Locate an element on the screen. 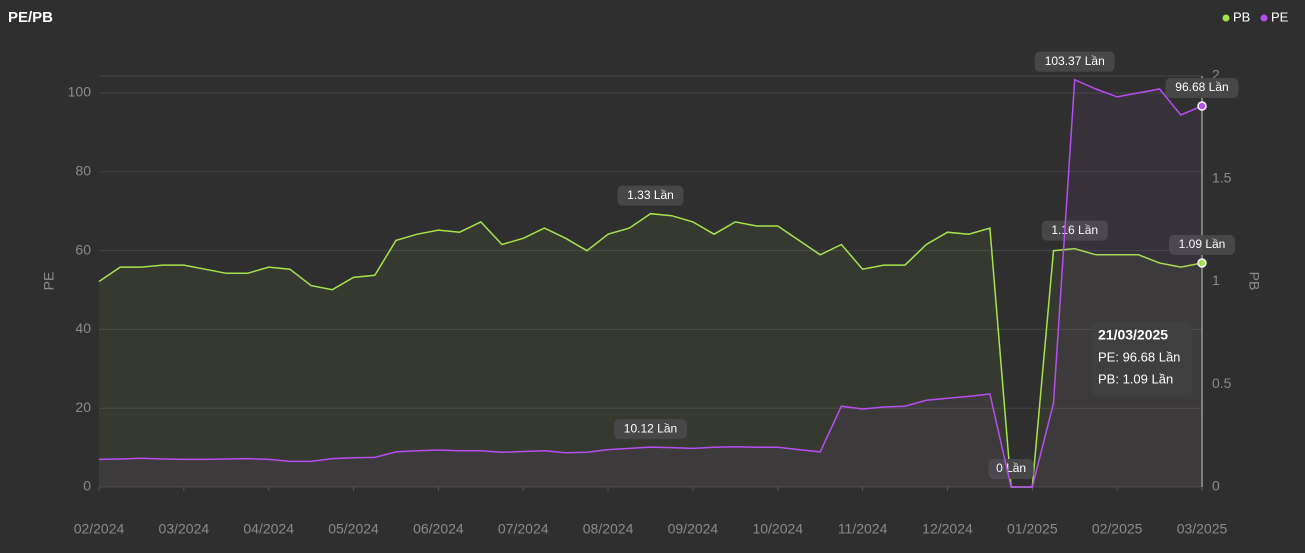 This screenshot has height=553, width=1305. tooltip-title: 21/03/2025 is located at coordinates (1133, 335).